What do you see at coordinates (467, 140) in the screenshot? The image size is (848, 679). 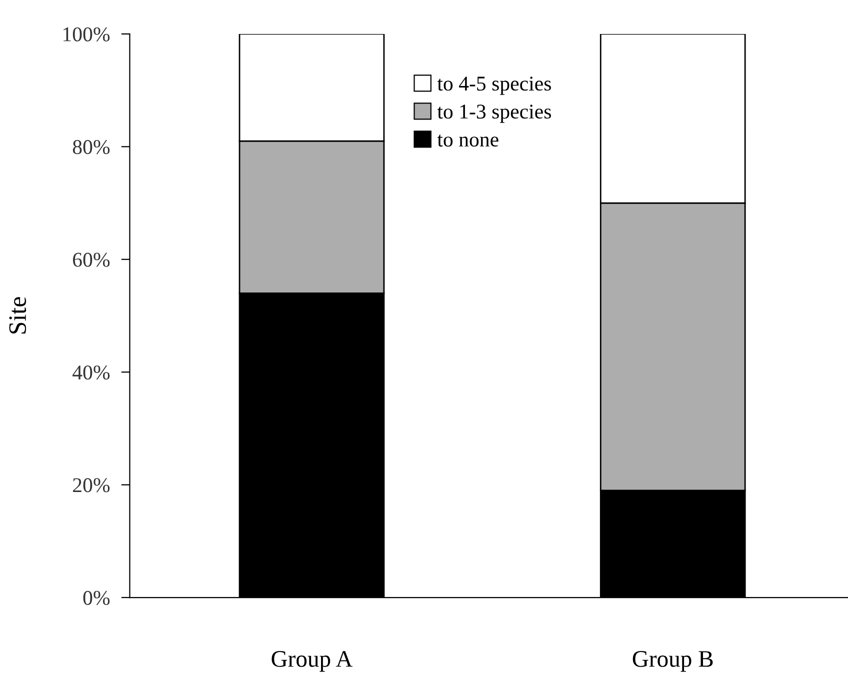 I see `legend-label: to none` at bounding box center [467, 140].